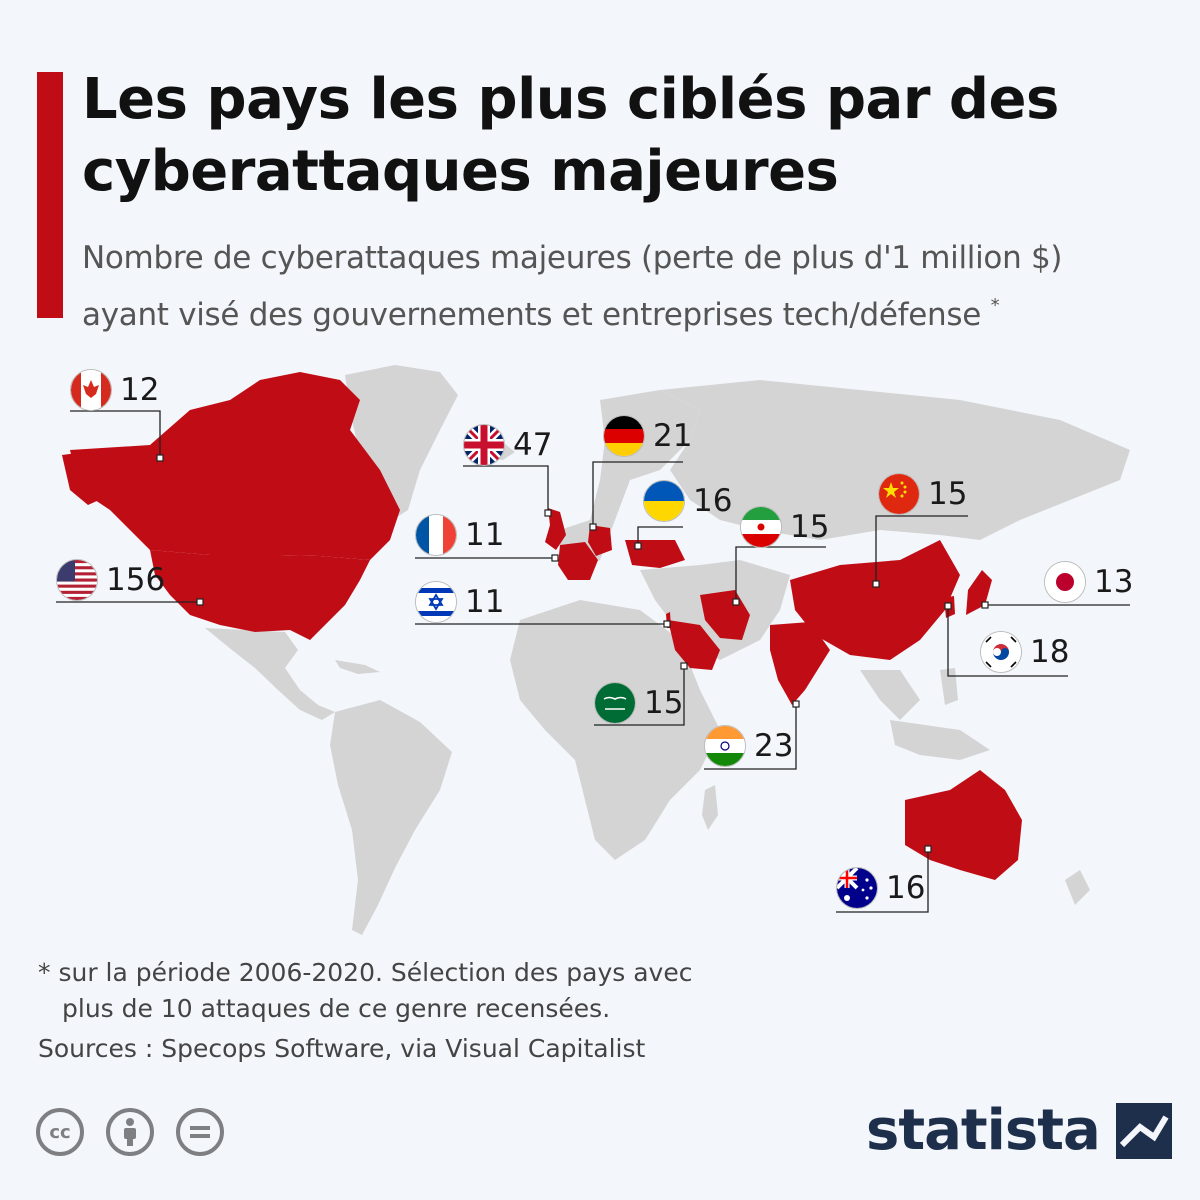  Describe the element at coordinates (995, 305) in the screenshot. I see `subtitle-asterisk: *` at that location.